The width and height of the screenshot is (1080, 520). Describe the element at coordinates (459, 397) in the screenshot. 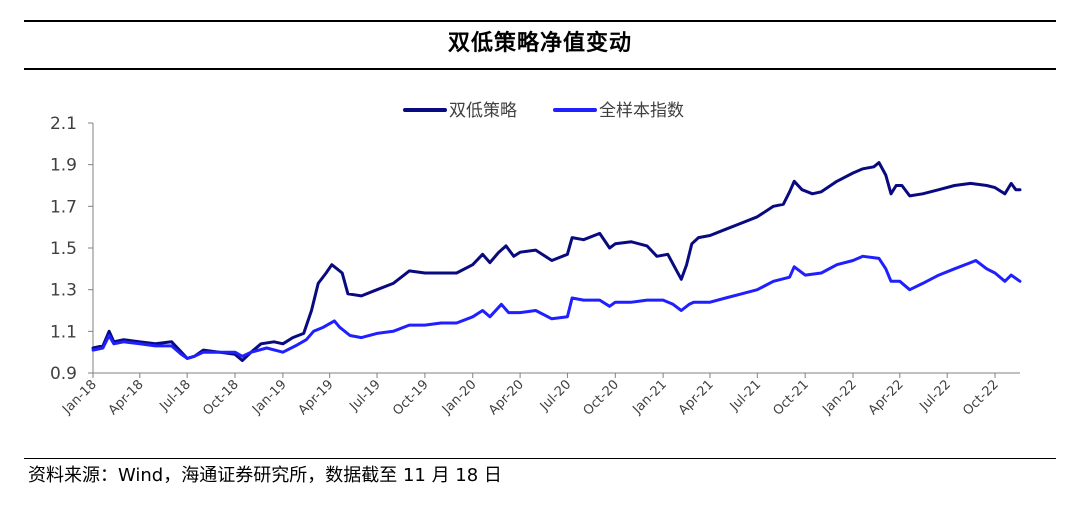

I see `x-tick-label: Jan-20` at that location.